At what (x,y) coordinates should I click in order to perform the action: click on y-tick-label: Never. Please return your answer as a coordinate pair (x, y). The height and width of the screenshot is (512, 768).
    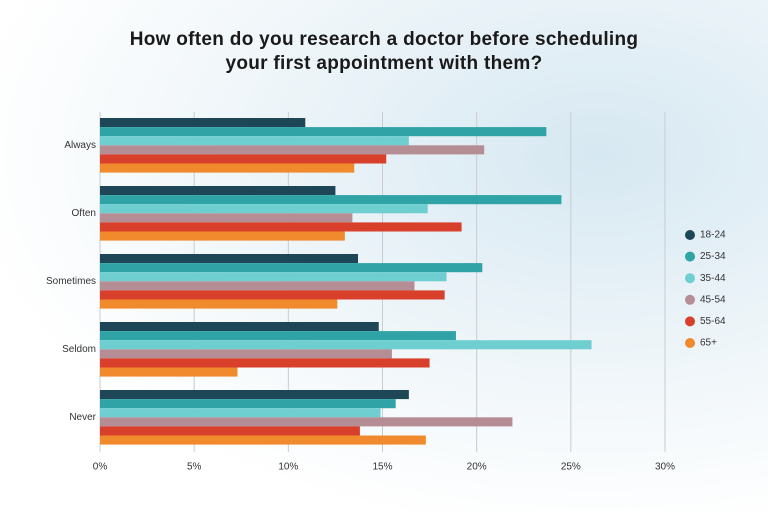
    Looking at the image, I should click on (82, 417).